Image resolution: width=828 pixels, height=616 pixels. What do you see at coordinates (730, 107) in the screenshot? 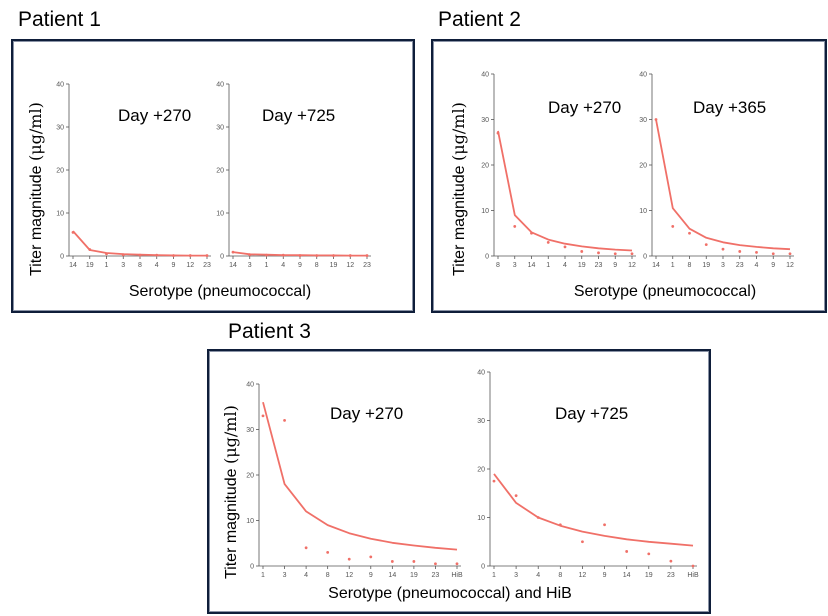
I see `p2-day365-label: Day +365` at bounding box center [730, 107].